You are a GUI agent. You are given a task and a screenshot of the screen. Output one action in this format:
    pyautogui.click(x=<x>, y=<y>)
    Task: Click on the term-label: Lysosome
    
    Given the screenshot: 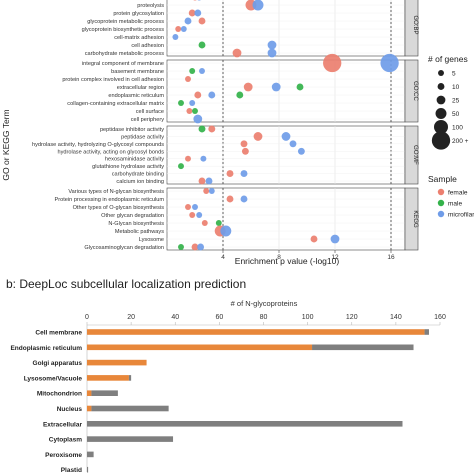 What is the action you would take?
    pyautogui.click(x=151, y=240)
    